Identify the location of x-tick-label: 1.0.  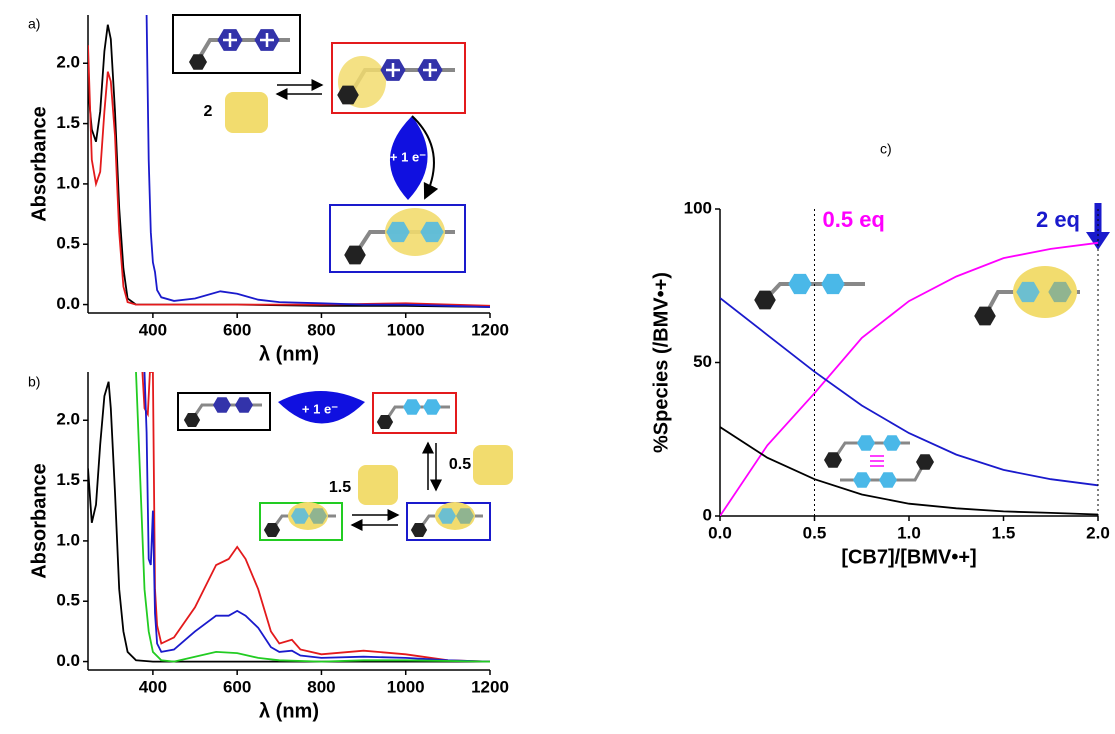
(909, 532).